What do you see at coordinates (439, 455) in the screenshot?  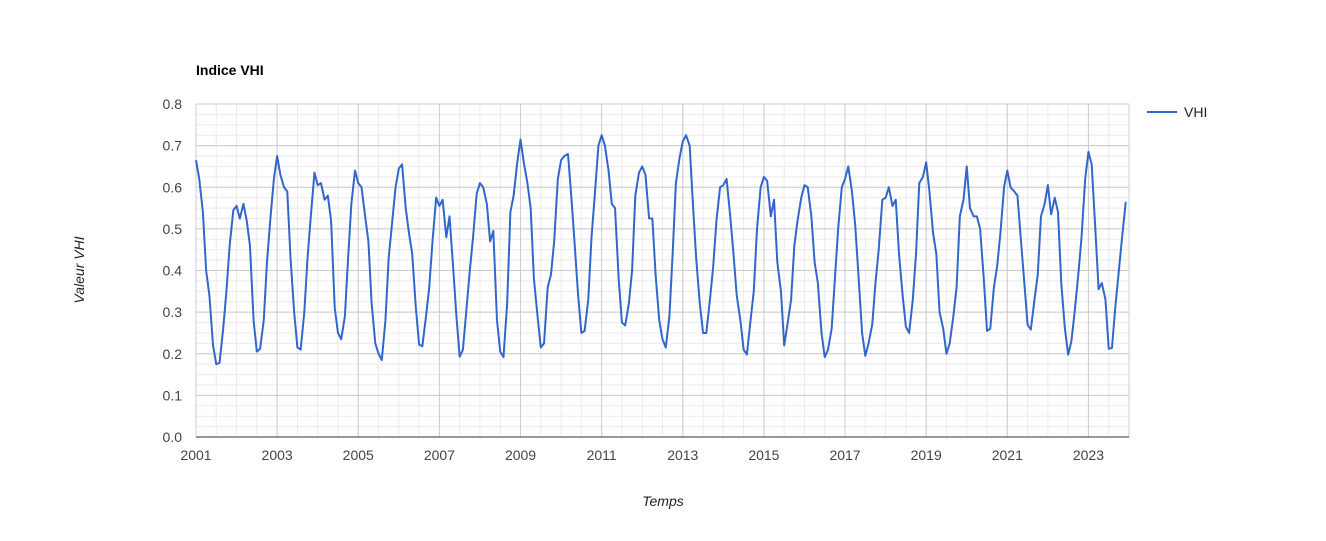 I see `x-tick-label: 2007` at bounding box center [439, 455].